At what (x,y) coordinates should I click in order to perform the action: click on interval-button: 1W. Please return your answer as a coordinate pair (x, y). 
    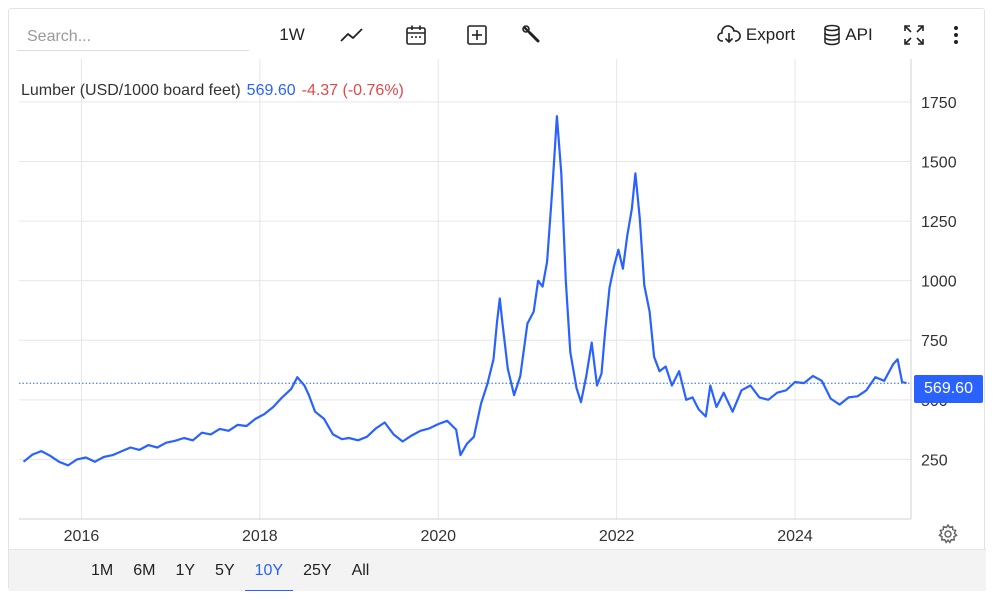
    Looking at the image, I should click on (292, 35).